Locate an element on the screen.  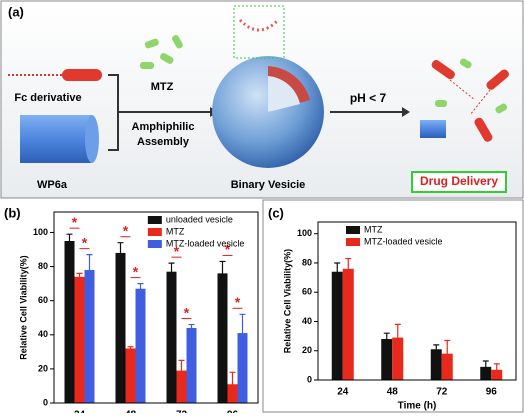
vesicle-label: Binary Vesicie is located at coordinates (268, 185).